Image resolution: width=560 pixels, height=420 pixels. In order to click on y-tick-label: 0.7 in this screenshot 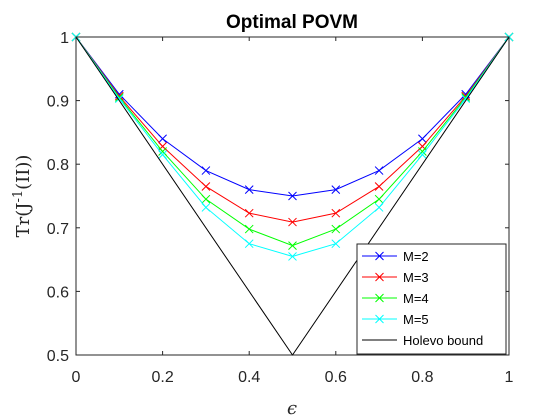, I will do `click(58, 229)`.